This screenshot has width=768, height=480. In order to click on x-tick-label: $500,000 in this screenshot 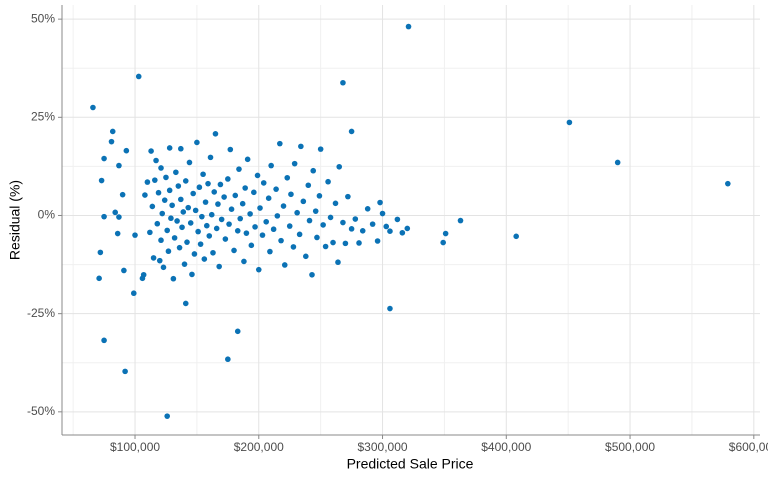, I will do `click(630, 447)`.